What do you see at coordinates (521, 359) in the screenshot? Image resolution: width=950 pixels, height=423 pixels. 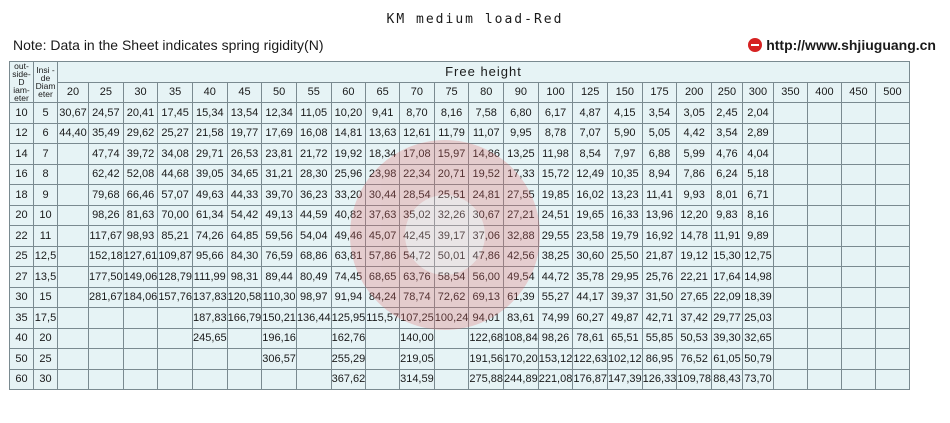 I see `rigidity-cell: 170,20` at bounding box center [521, 359].